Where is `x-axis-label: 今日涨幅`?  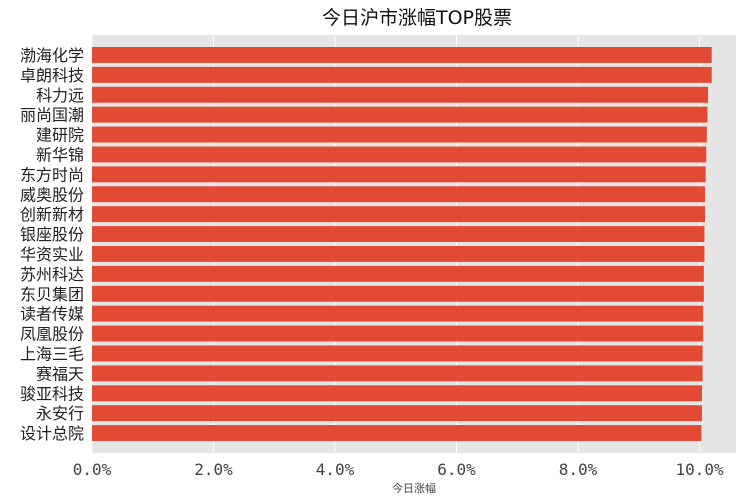 x-axis-label: 今日涨幅 is located at coordinates (414, 488).